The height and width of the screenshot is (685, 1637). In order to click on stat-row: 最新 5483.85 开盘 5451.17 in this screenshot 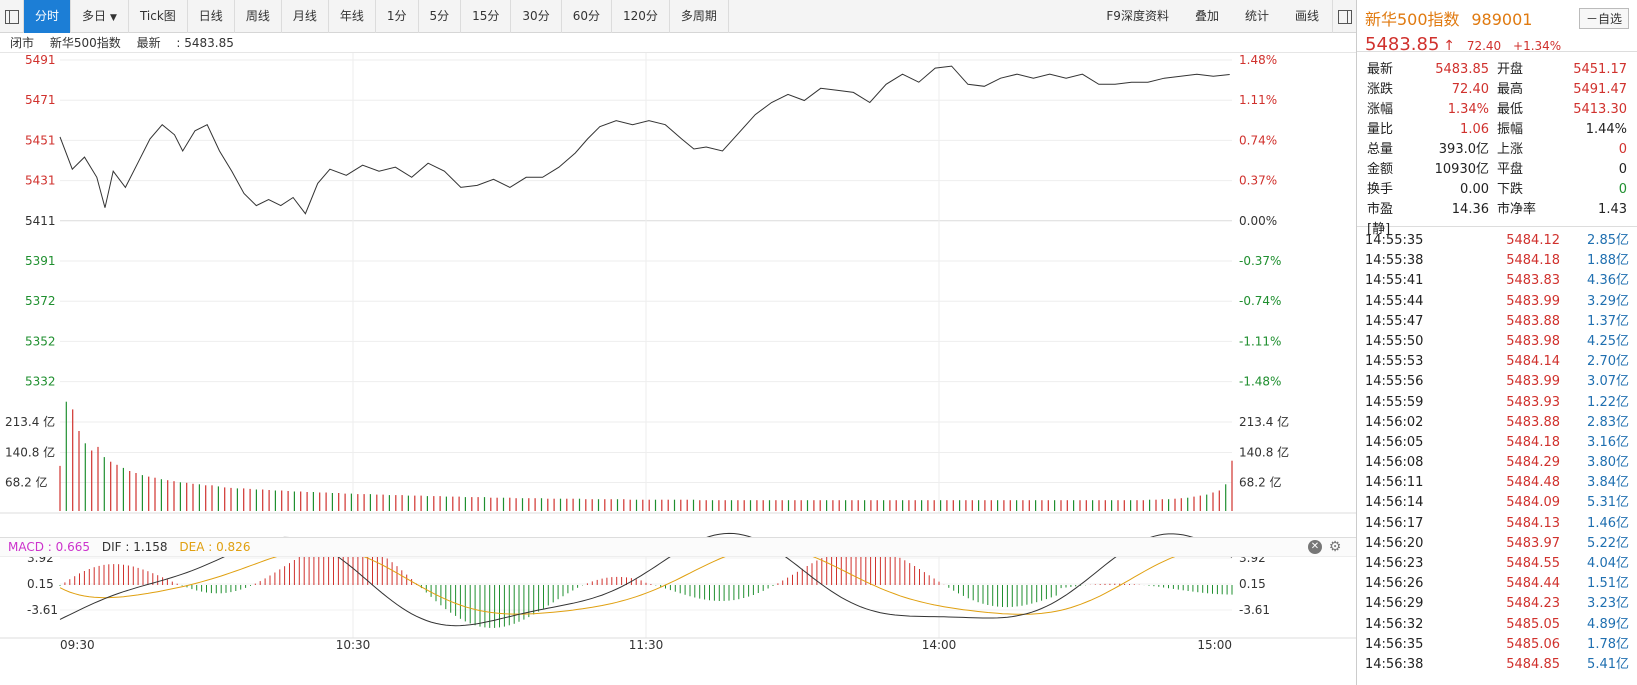, I will do `click(1497, 70)`.